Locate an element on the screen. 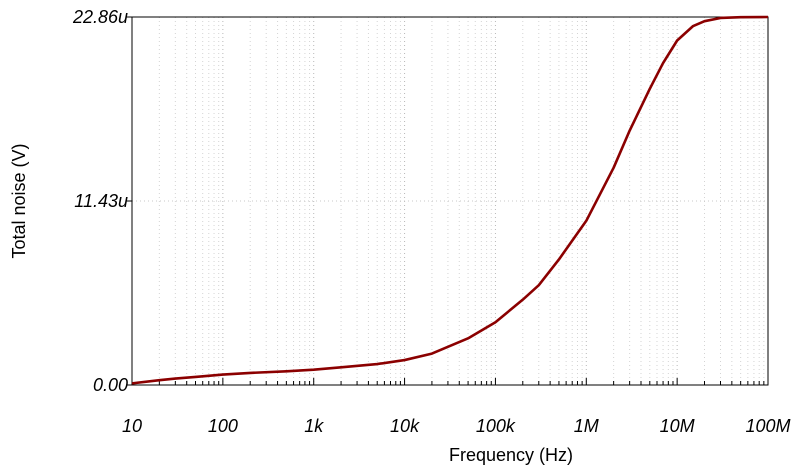 This screenshot has width=804, height=467. x-tick-label: 10 is located at coordinates (132, 426).